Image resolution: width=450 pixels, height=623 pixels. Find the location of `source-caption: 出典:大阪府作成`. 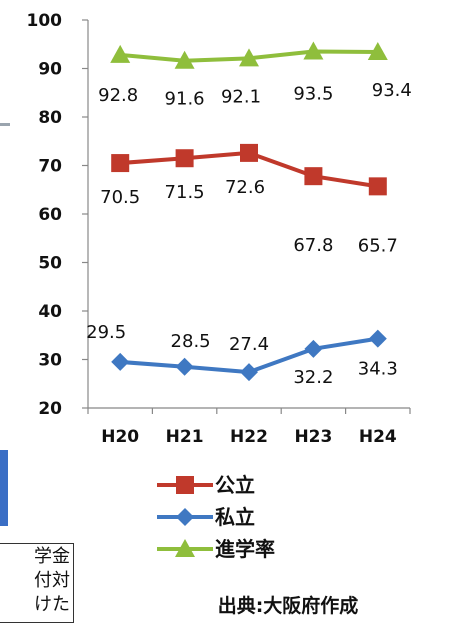

source-caption: 出典:大阪府作成 is located at coordinates (288, 605).